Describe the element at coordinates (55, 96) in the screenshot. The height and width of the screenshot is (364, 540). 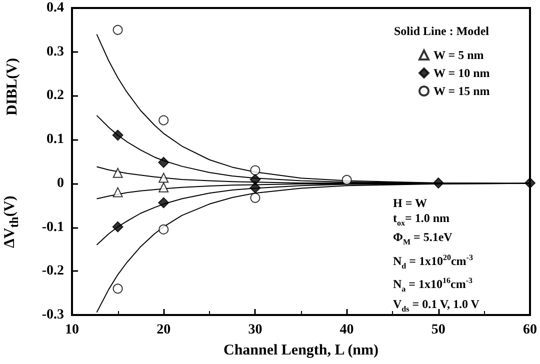
I see `y-tick-label: 0.2` at that location.